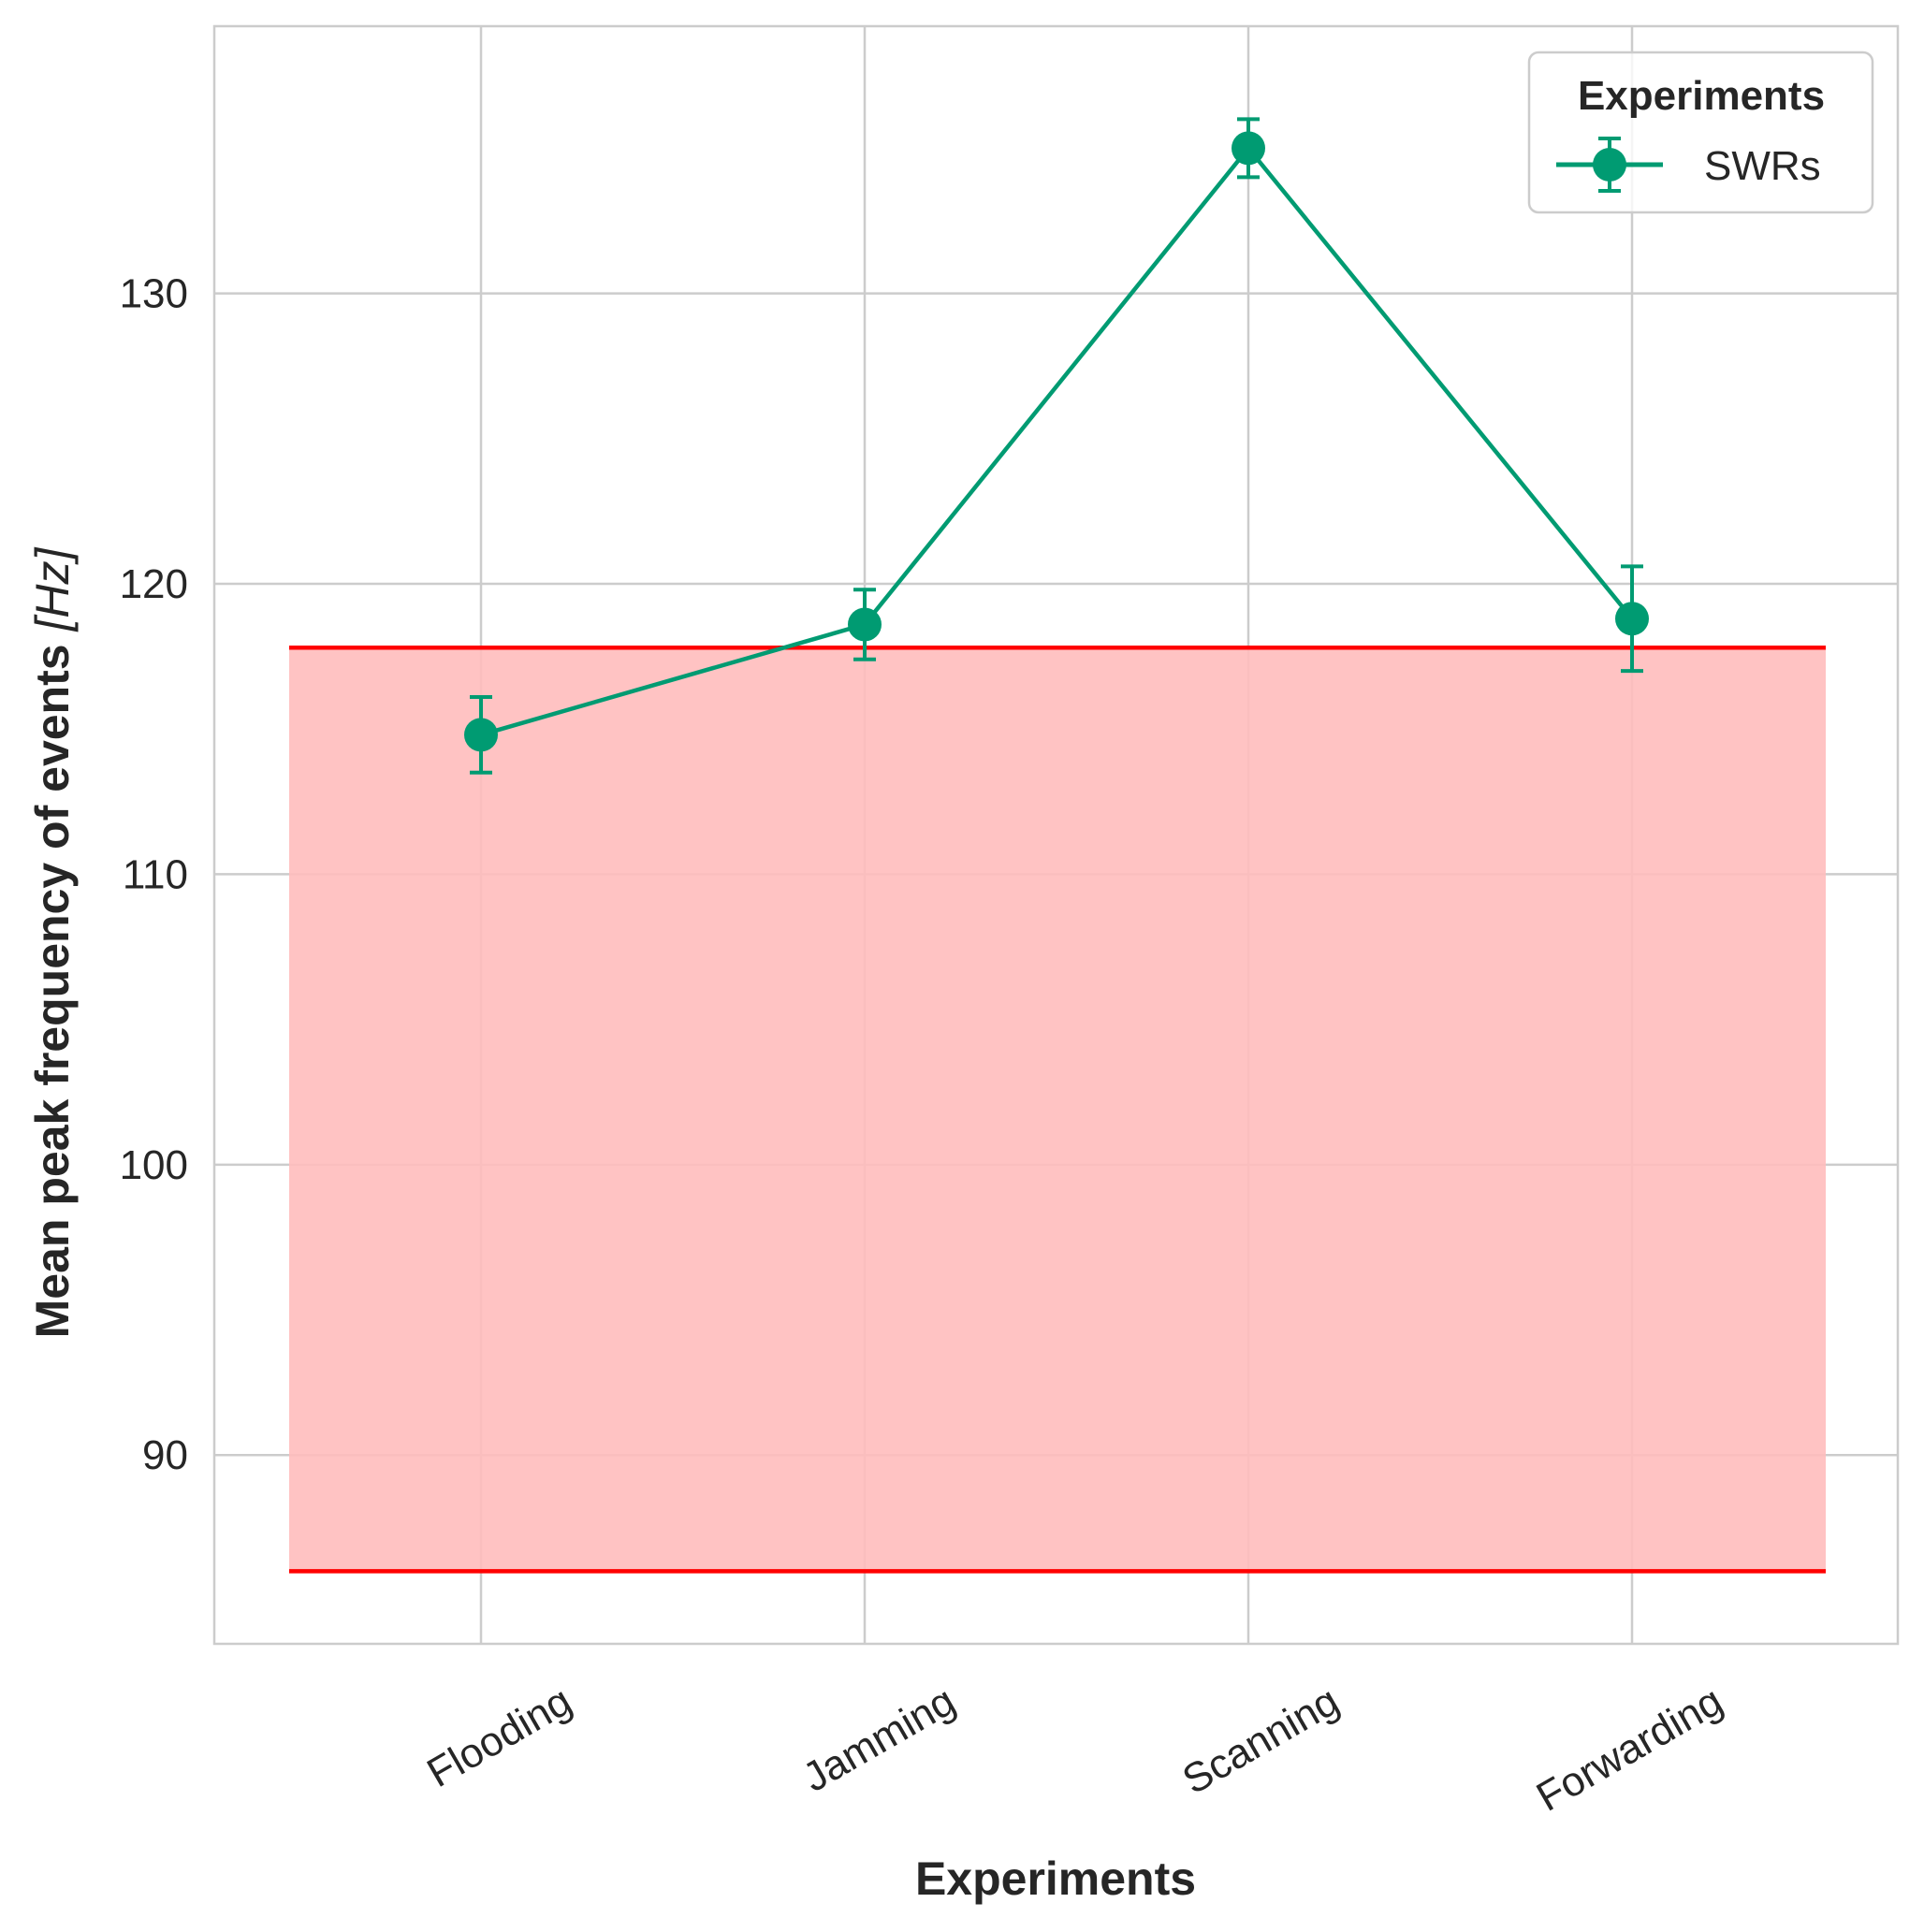 The width and height of the screenshot is (1924, 1932). What do you see at coordinates (1700, 133) in the screenshot?
I see `legend: Experiments SWRs` at bounding box center [1700, 133].